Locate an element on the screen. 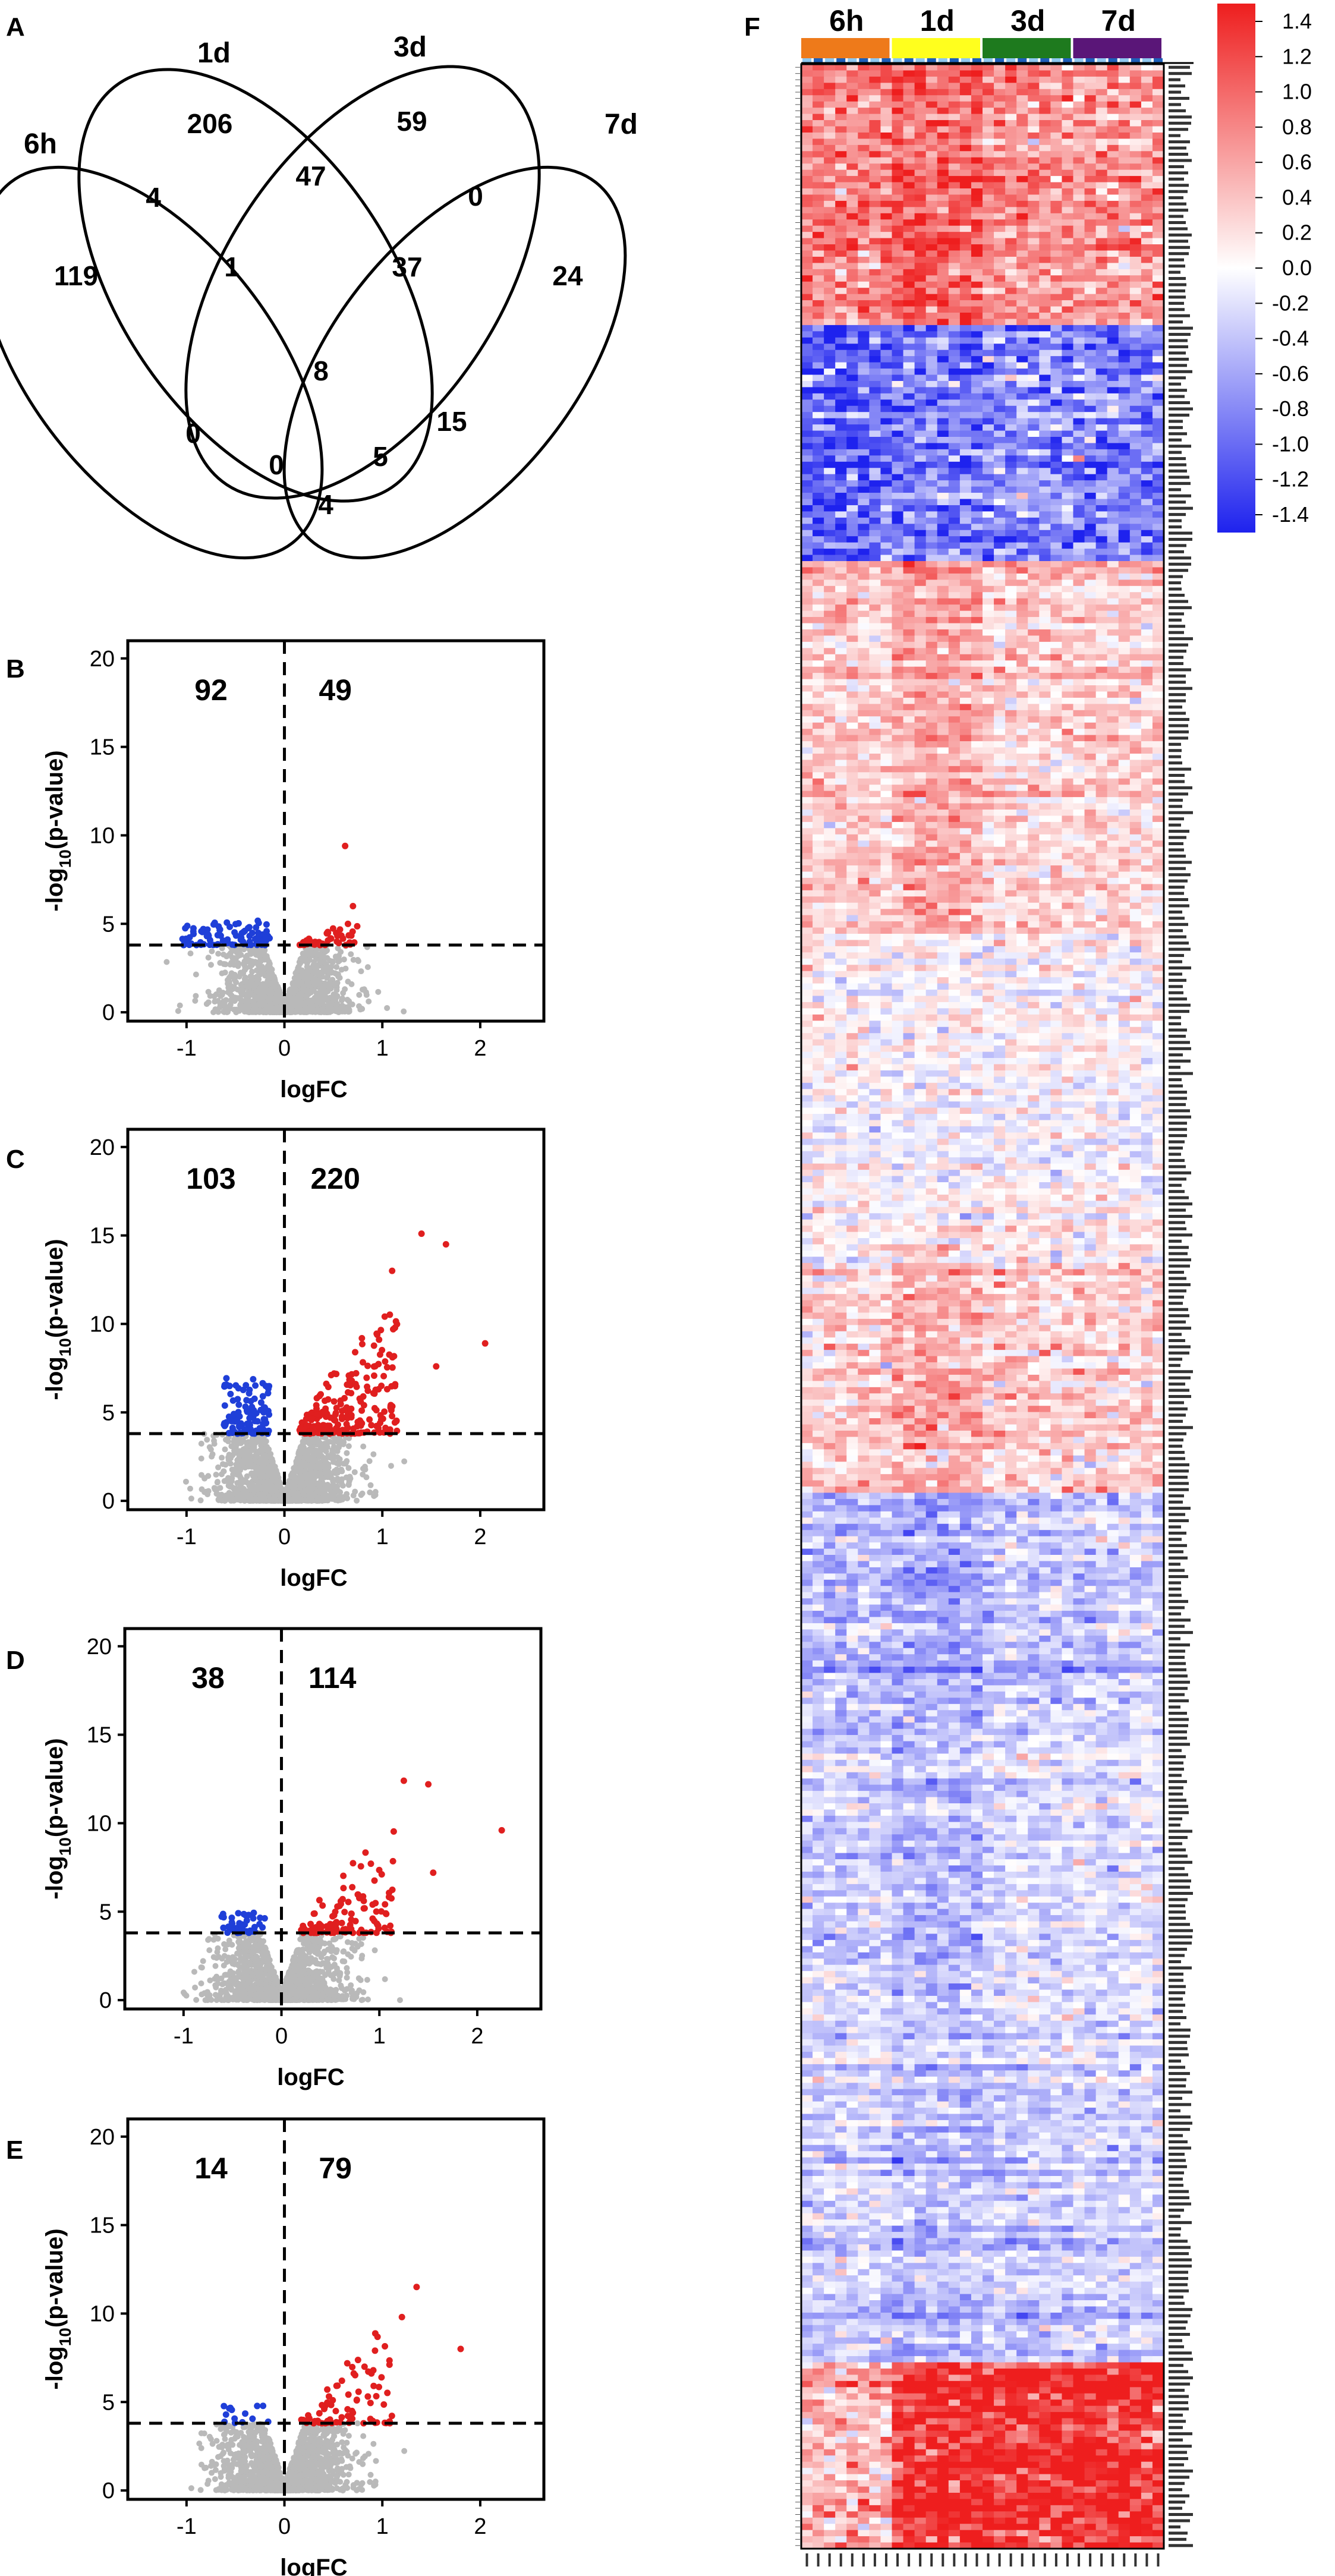 Image resolution: width=1335 pixels, height=2576 pixels. panel-label-d: D is located at coordinates (16, 1661).